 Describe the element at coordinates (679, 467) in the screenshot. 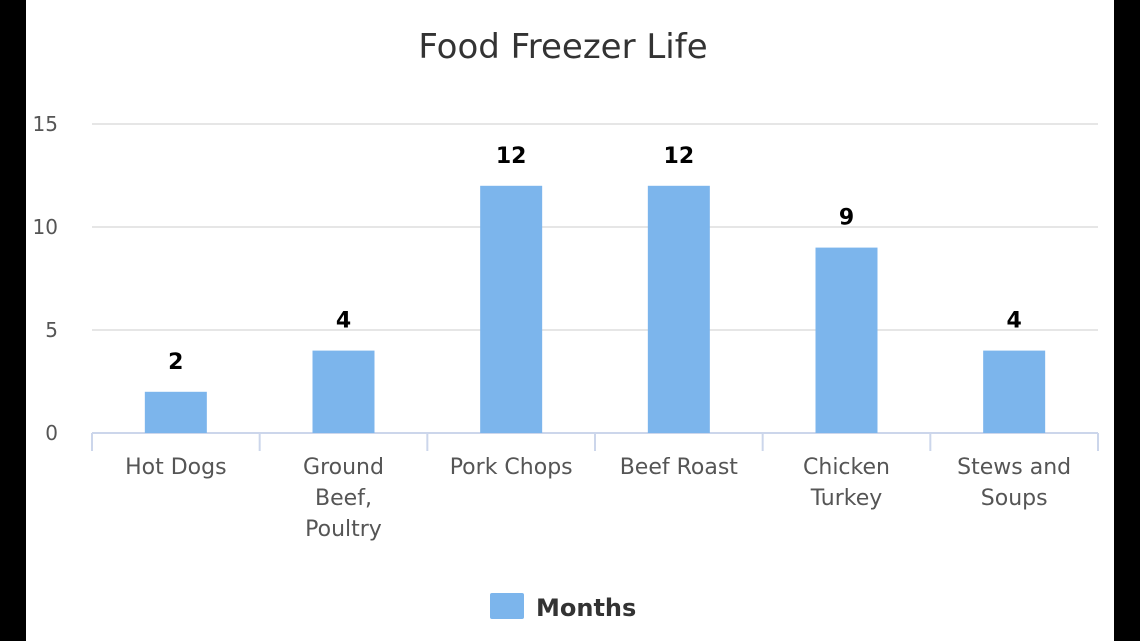

I see `x-tick-label: Beef Roast` at that location.